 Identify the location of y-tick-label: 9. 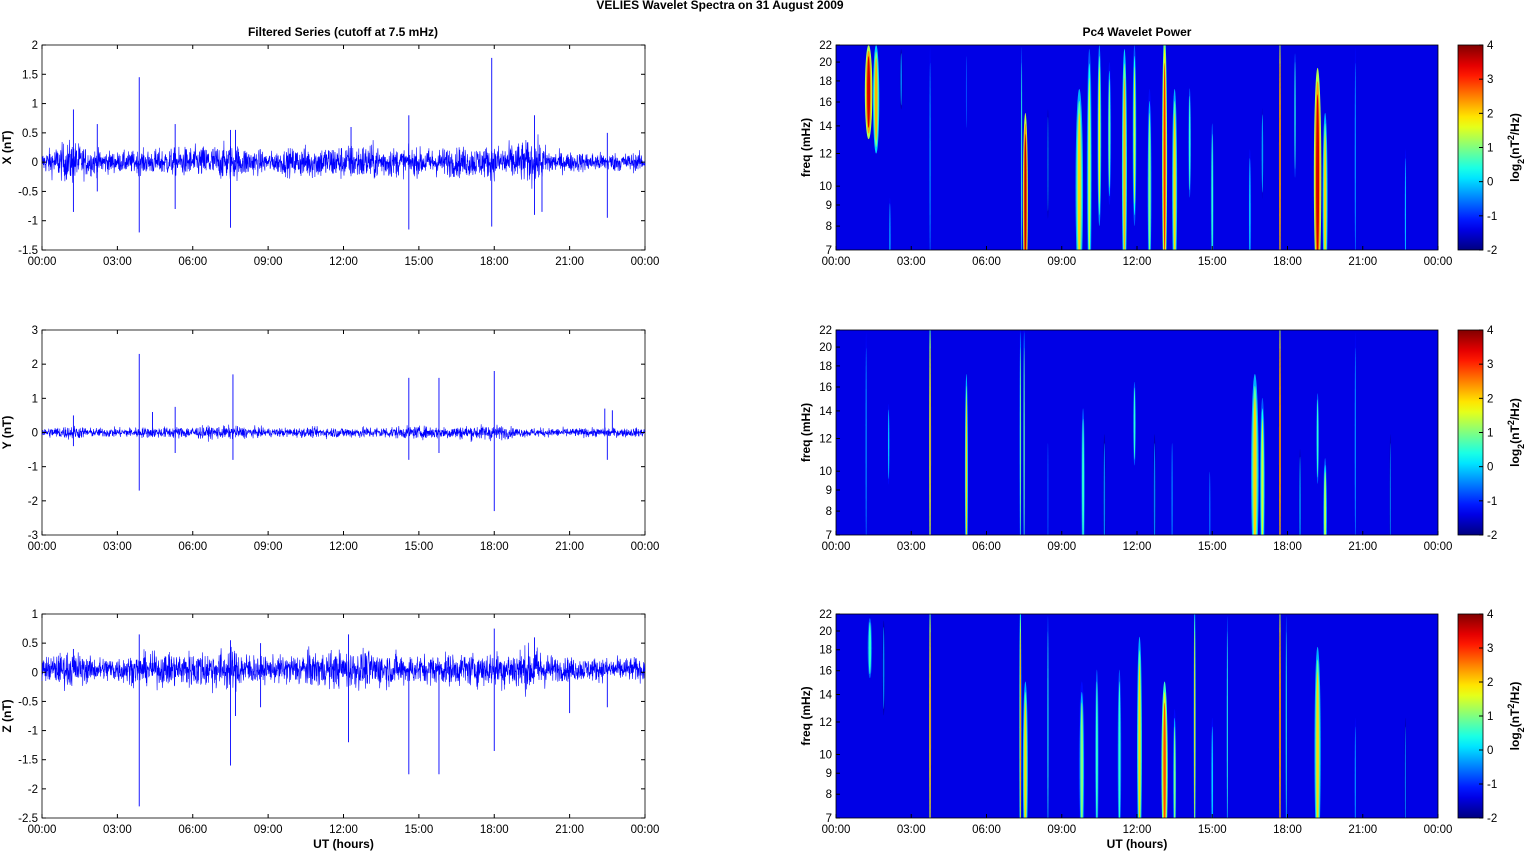
(829, 491).